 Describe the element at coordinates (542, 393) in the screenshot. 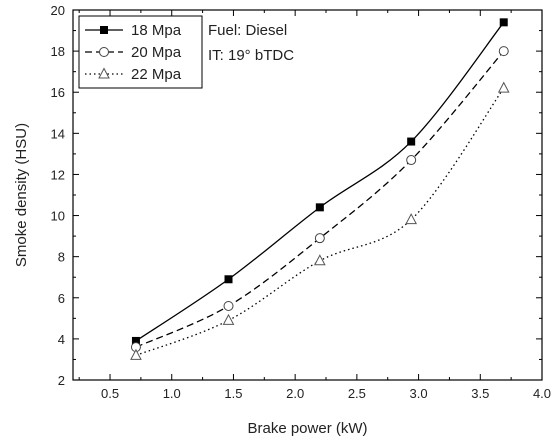

I see `x-tick-label: 4.0` at that location.